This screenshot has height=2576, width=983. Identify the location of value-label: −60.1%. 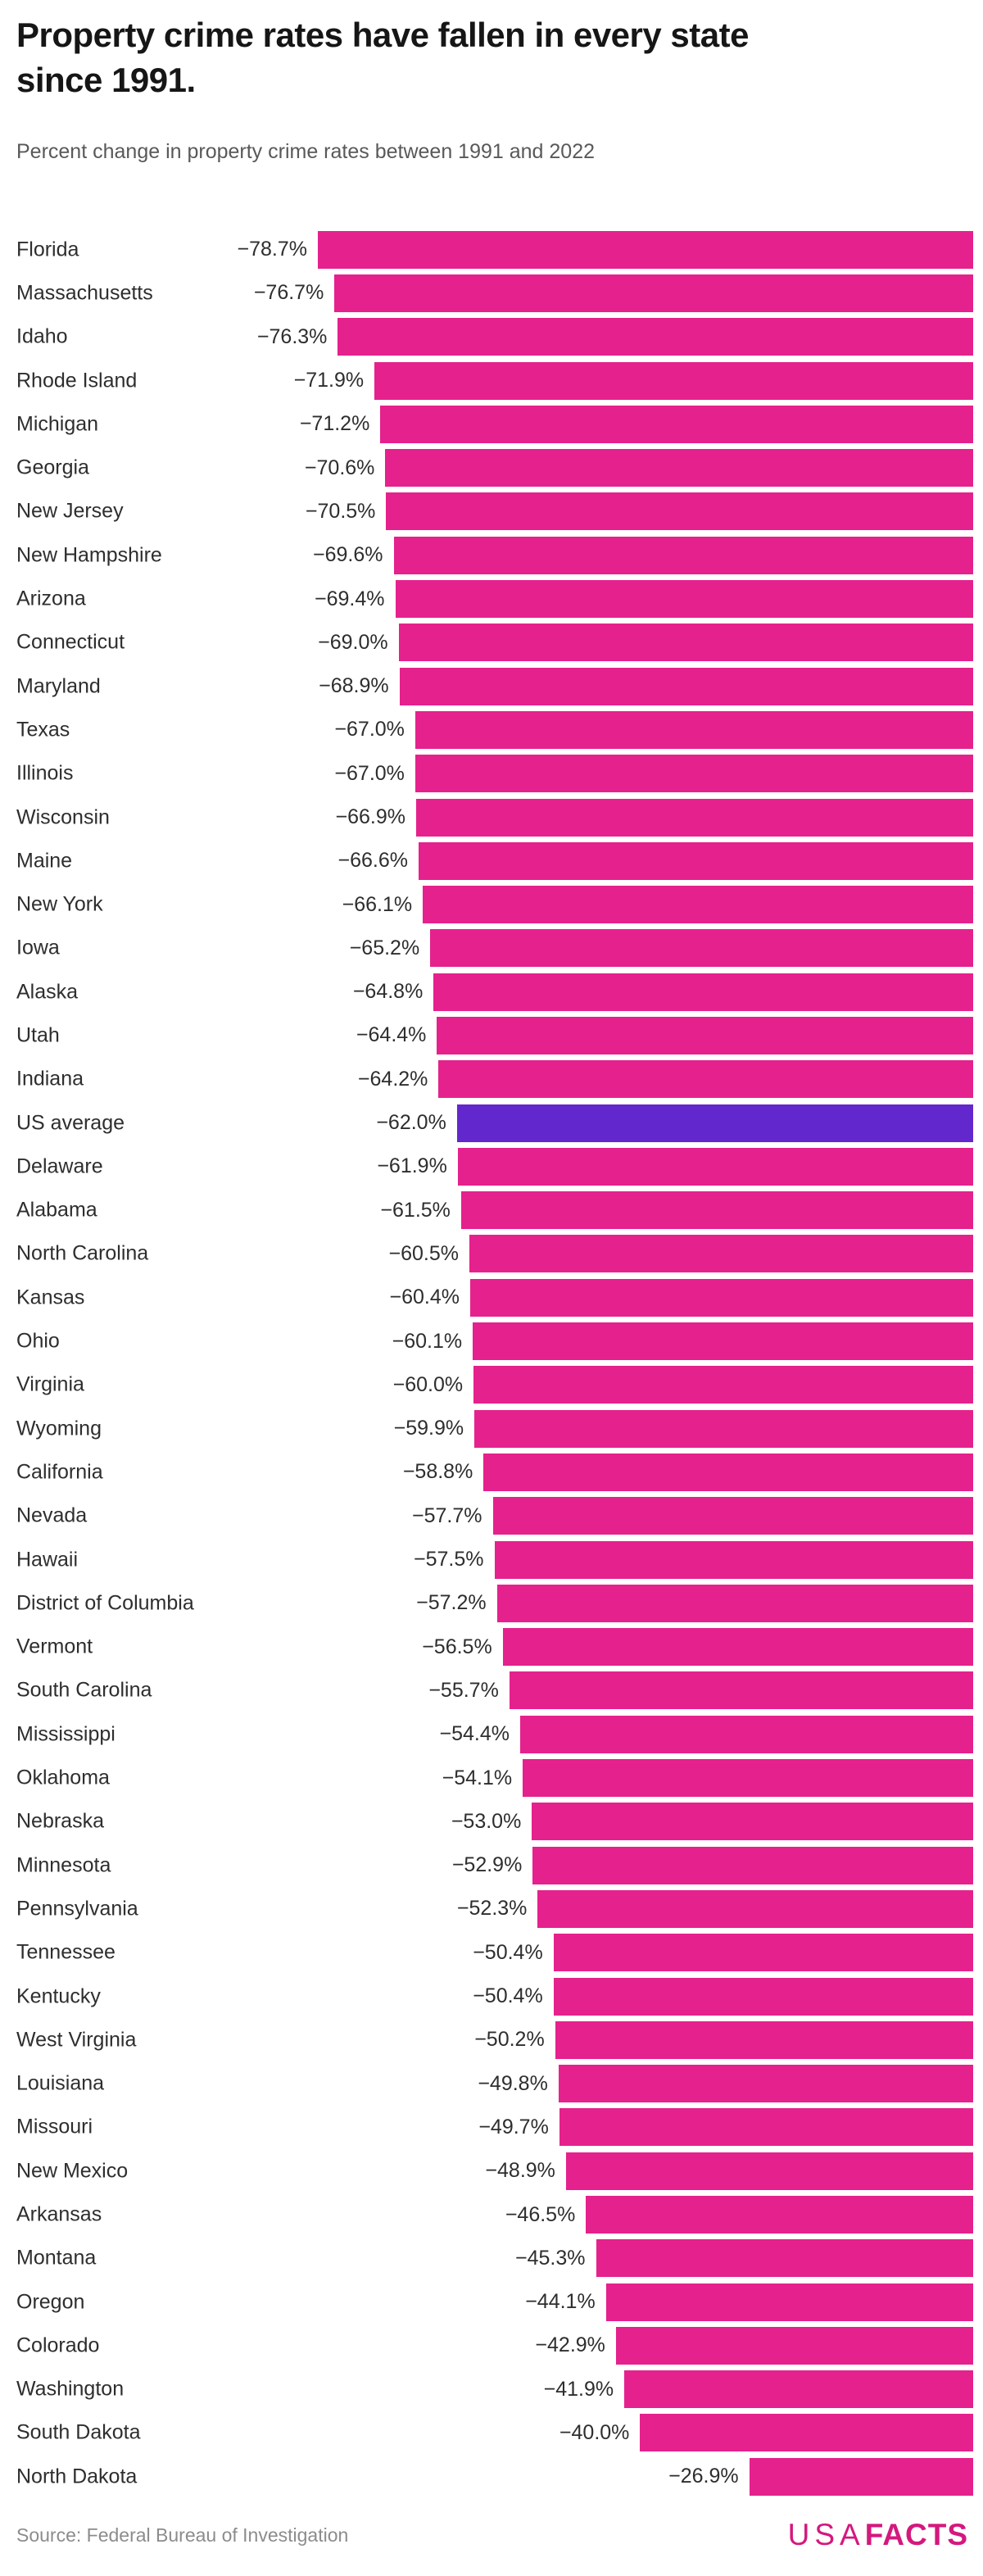
(427, 1341).